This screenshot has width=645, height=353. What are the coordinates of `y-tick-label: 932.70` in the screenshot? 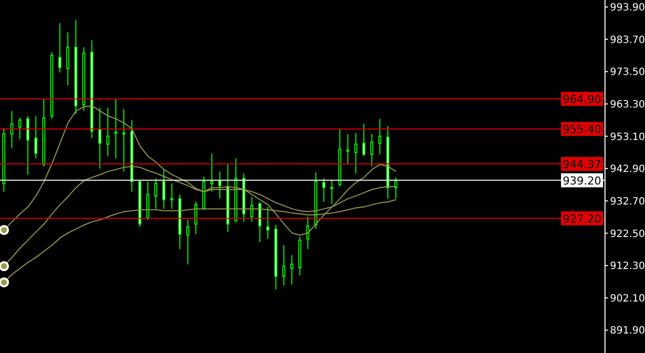 It's located at (627, 202).